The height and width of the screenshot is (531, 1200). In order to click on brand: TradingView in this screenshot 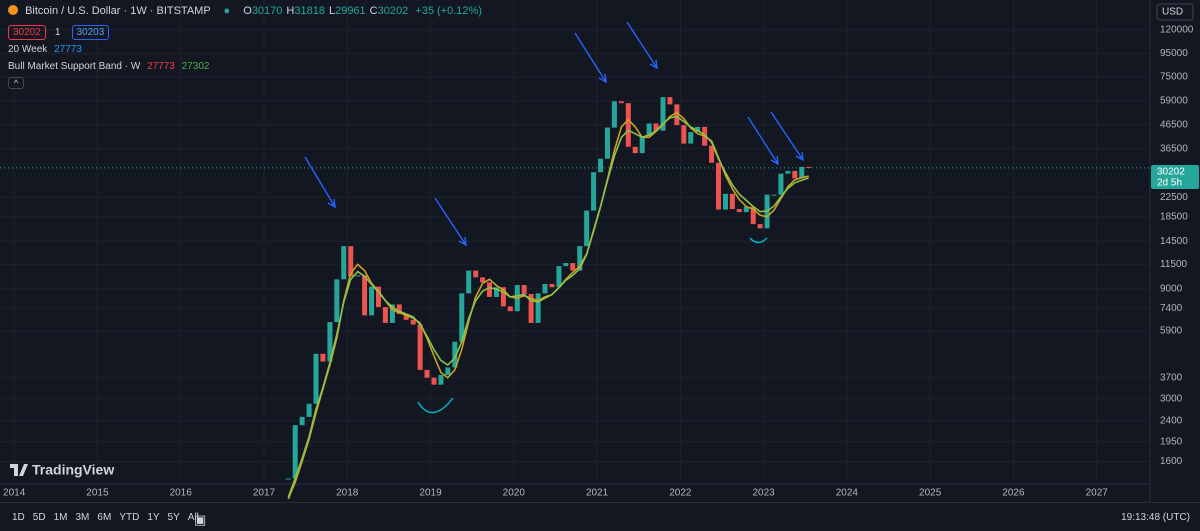, I will do `click(73, 470)`.